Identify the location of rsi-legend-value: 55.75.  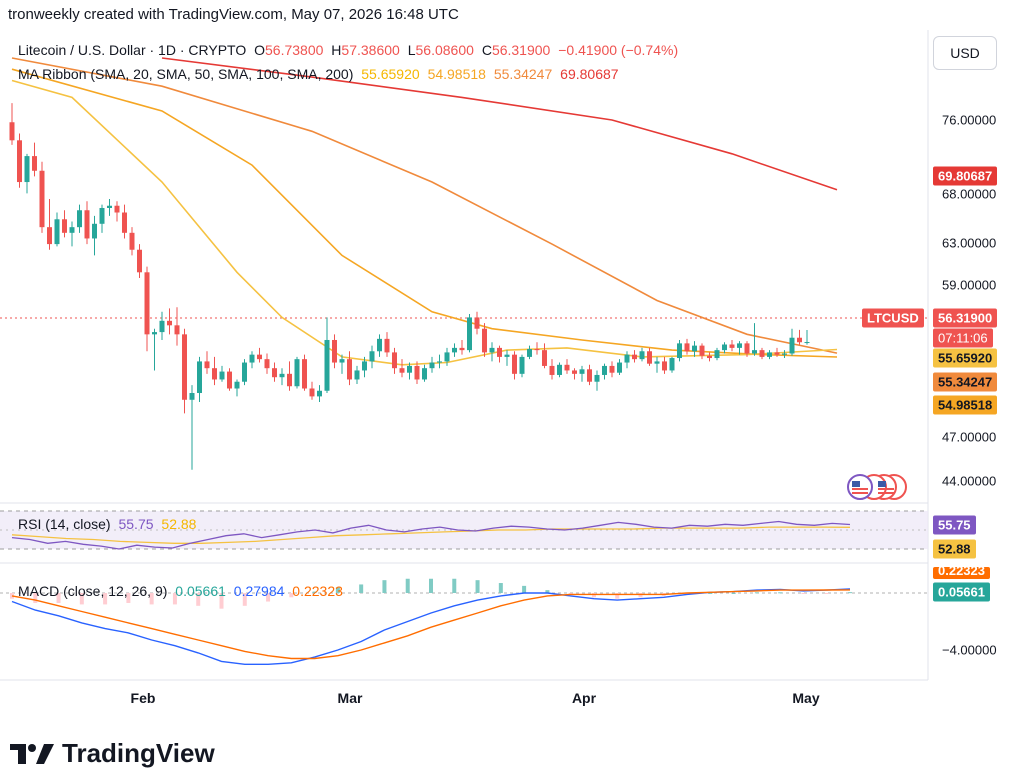
(136, 524).